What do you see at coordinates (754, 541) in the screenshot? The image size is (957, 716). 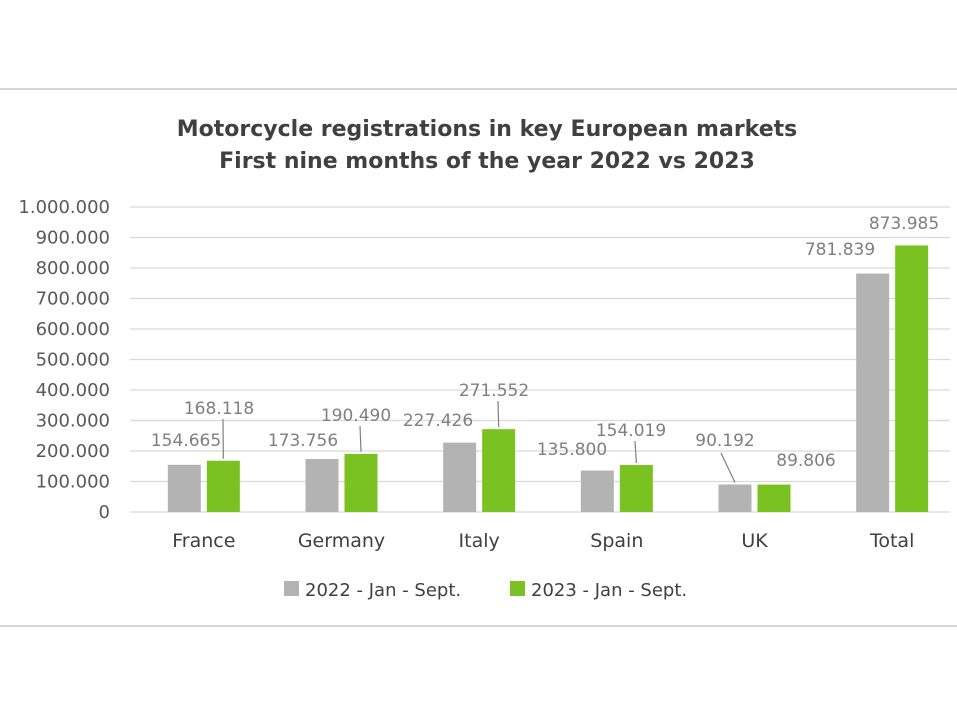 I see `x-category-label: UK` at bounding box center [754, 541].